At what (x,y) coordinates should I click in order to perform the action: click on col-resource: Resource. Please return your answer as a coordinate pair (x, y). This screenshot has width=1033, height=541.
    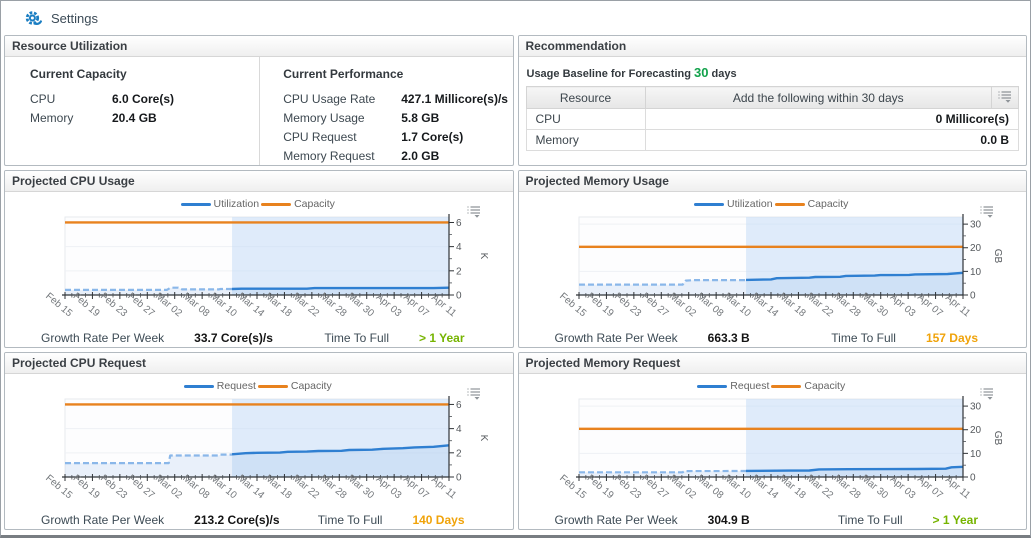
    Looking at the image, I should click on (585, 97).